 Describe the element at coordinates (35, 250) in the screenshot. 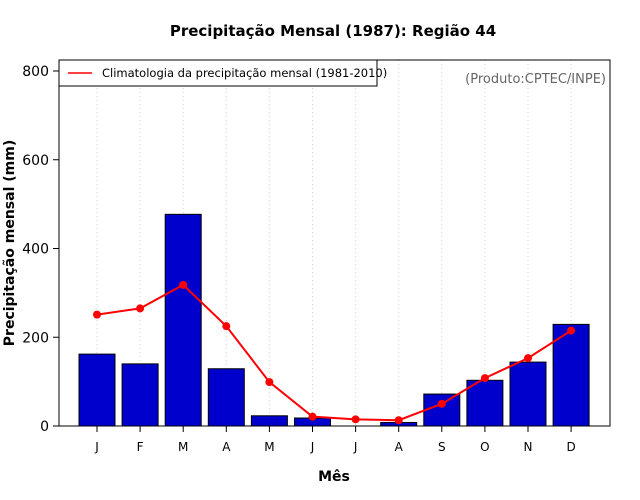

I see `y-tick-label: 400` at that location.